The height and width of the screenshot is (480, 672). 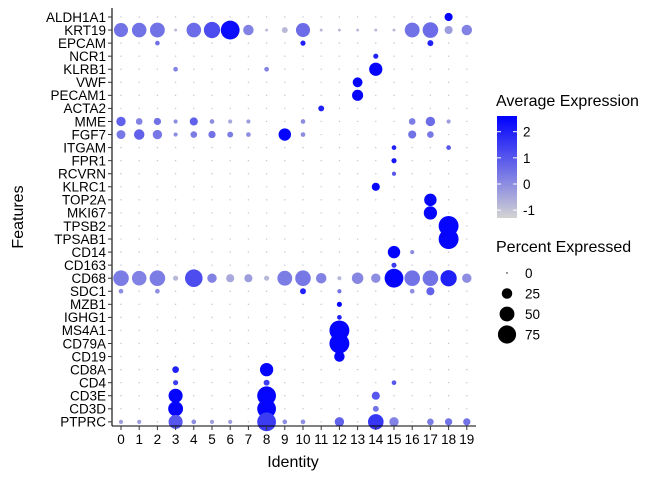 I want to click on y-tick-label-ALDH1A1: ALDH1A1, so click(x=76, y=17).